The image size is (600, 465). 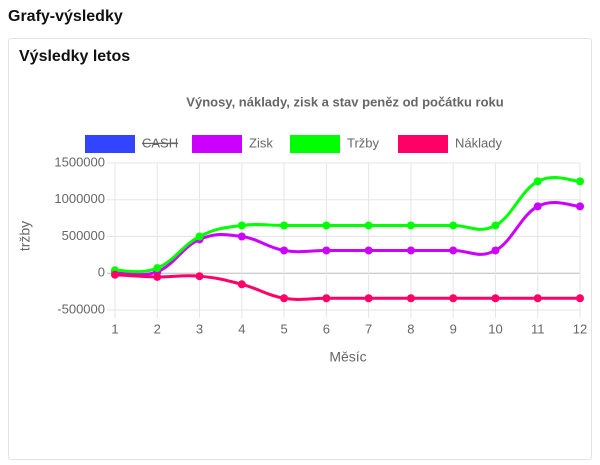 I want to click on card-title: Výsledky letos, so click(x=75, y=56).